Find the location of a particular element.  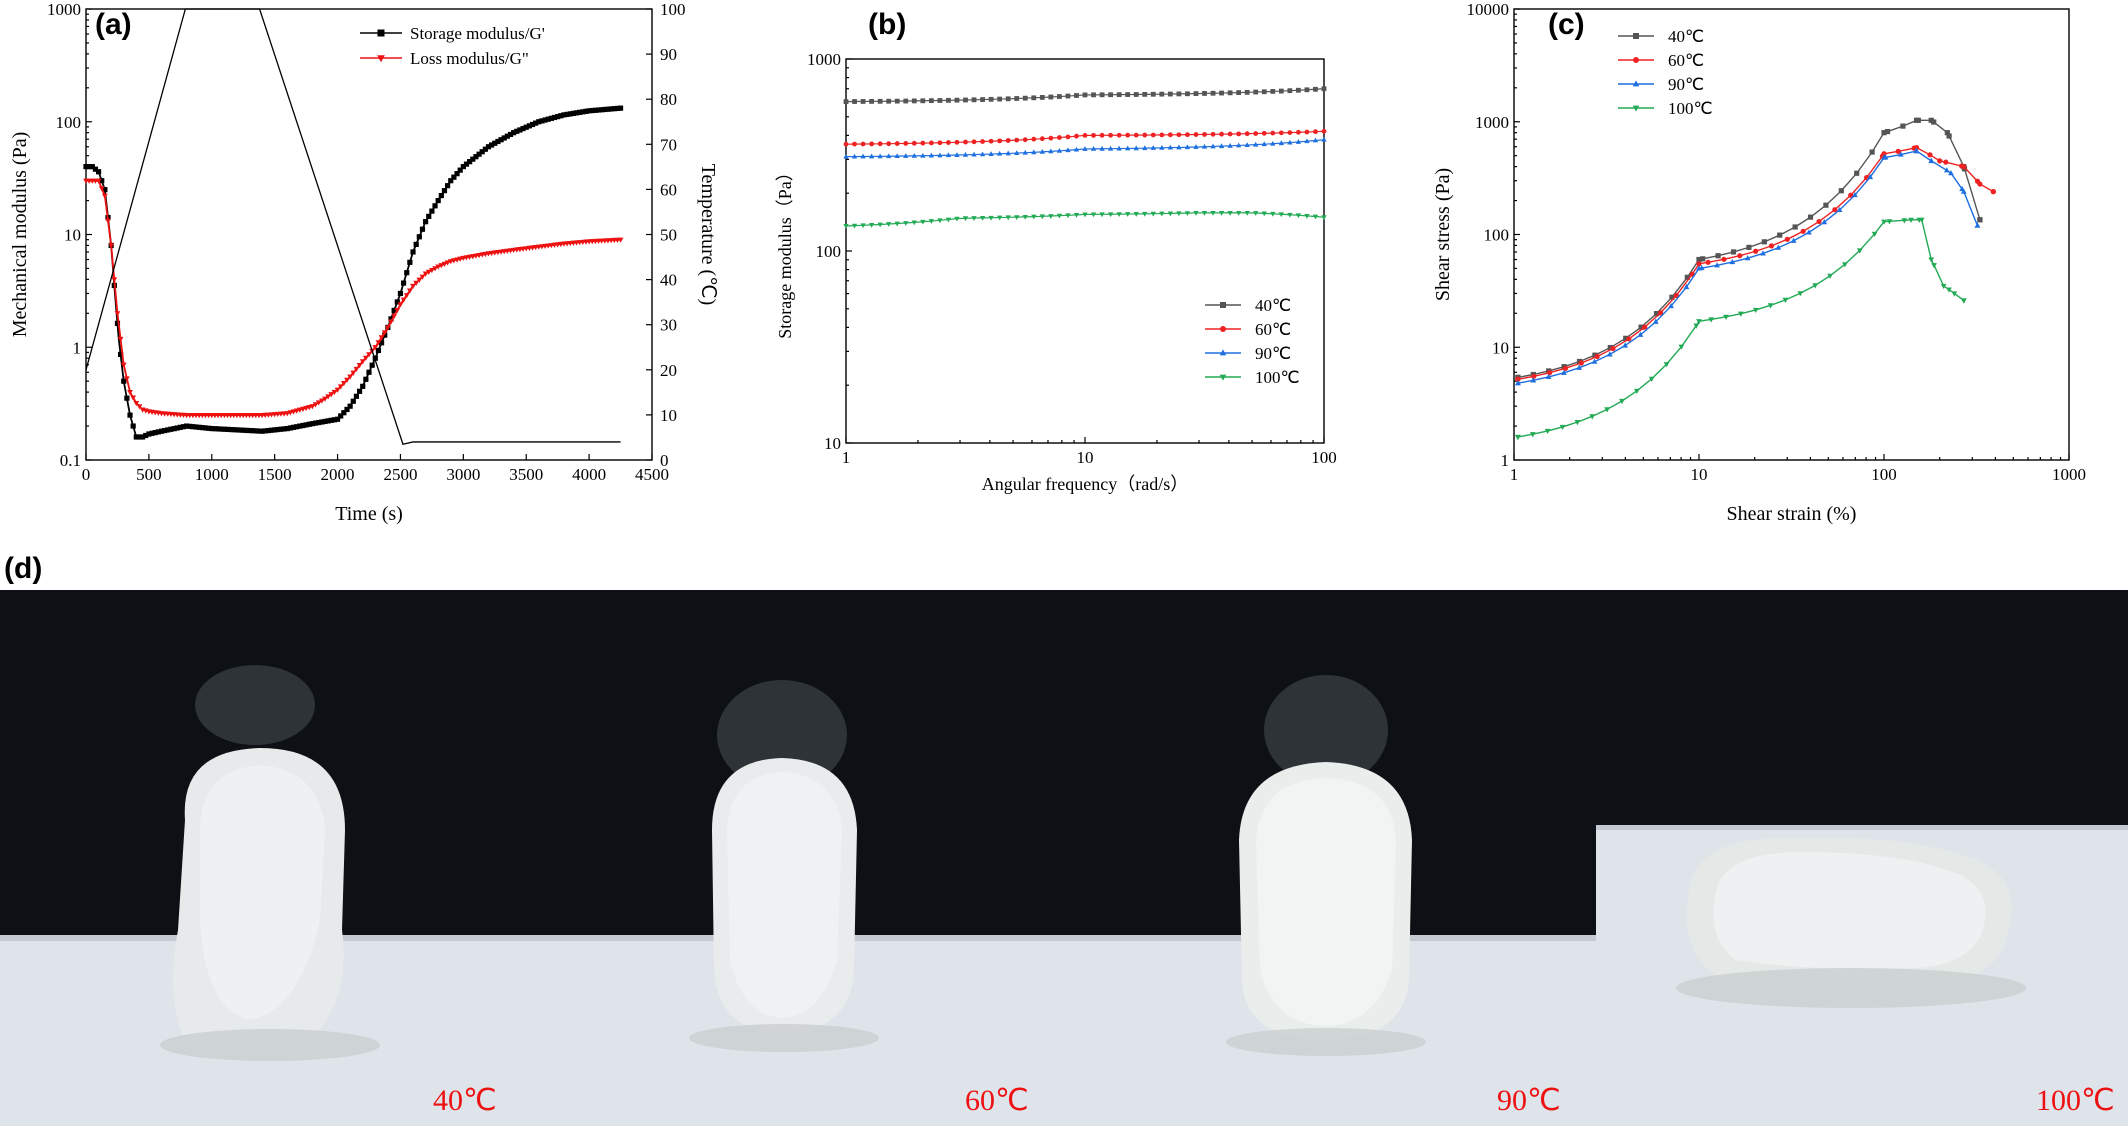

panel-label-a: (a) is located at coordinates (113, 24).